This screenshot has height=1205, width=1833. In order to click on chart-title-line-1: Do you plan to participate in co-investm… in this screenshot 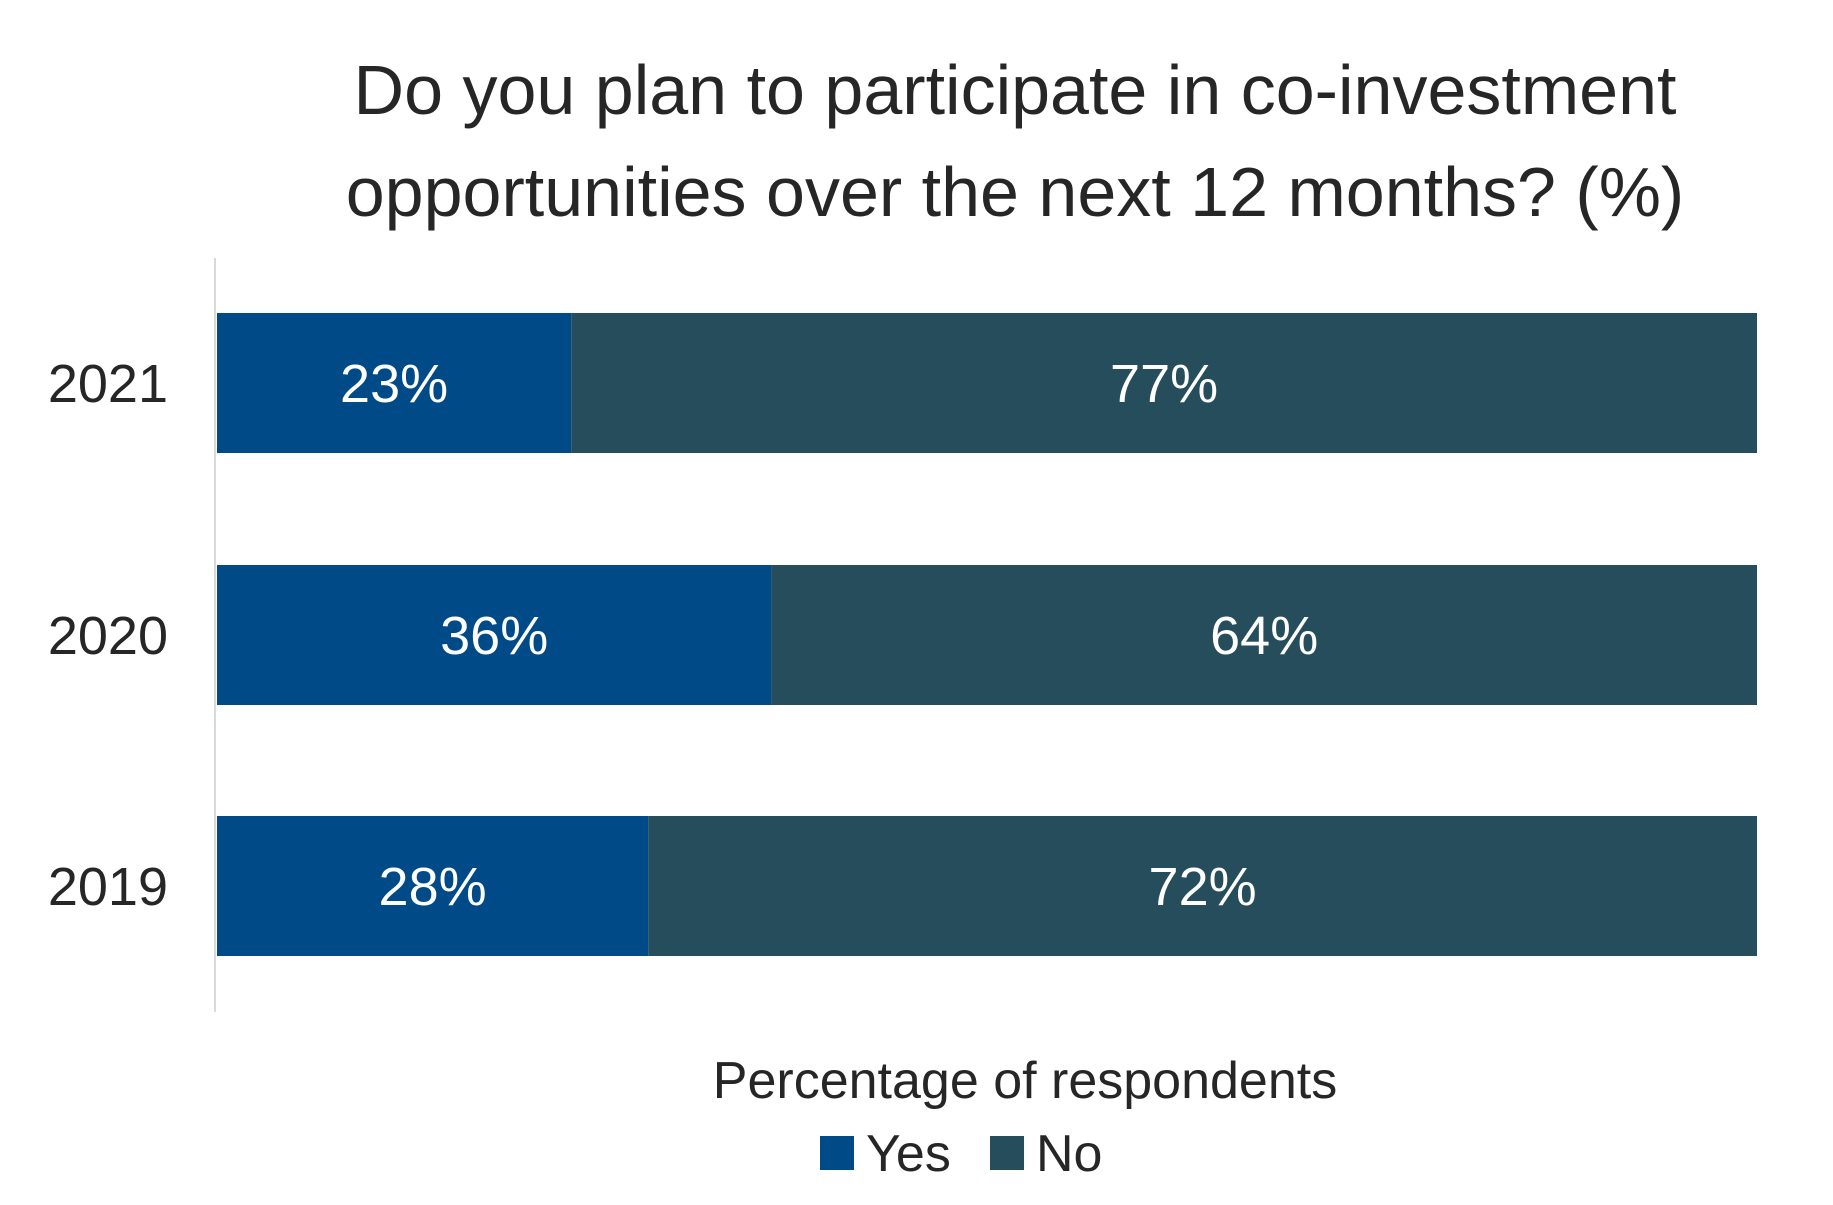, I will do `click(1015, 90)`.